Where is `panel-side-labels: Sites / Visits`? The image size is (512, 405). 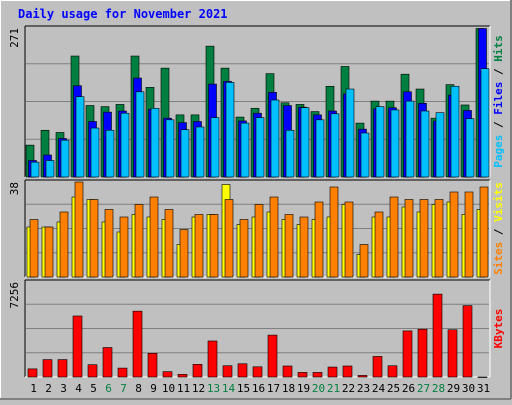 panel-side-labels: Sites / Visits is located at coordinates (498, 228).